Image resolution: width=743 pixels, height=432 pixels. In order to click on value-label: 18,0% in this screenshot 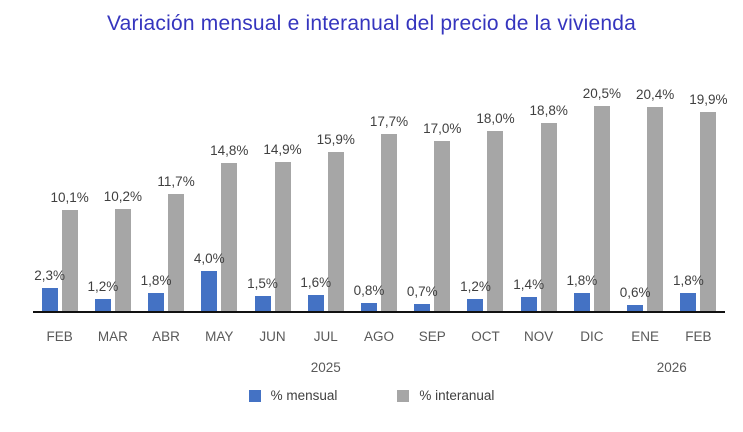, I will do `click(495, 118)`.